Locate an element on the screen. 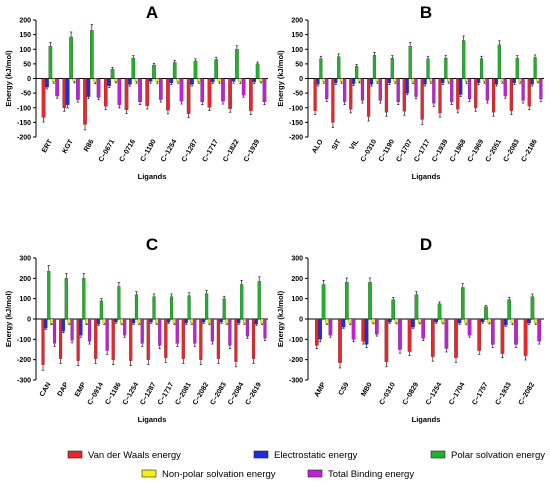  y-tick-label: -200 is located at coordinates (24, 138).